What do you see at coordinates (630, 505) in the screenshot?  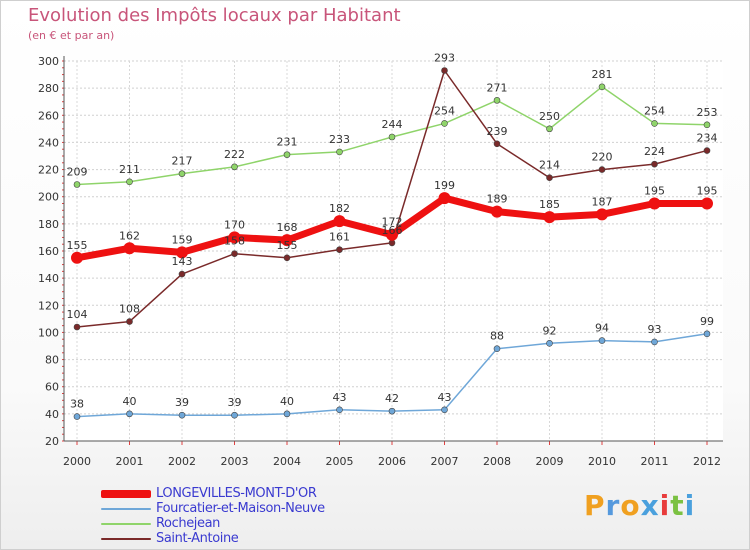 I see `logo-letter: o` at bounding box center [630, 505].